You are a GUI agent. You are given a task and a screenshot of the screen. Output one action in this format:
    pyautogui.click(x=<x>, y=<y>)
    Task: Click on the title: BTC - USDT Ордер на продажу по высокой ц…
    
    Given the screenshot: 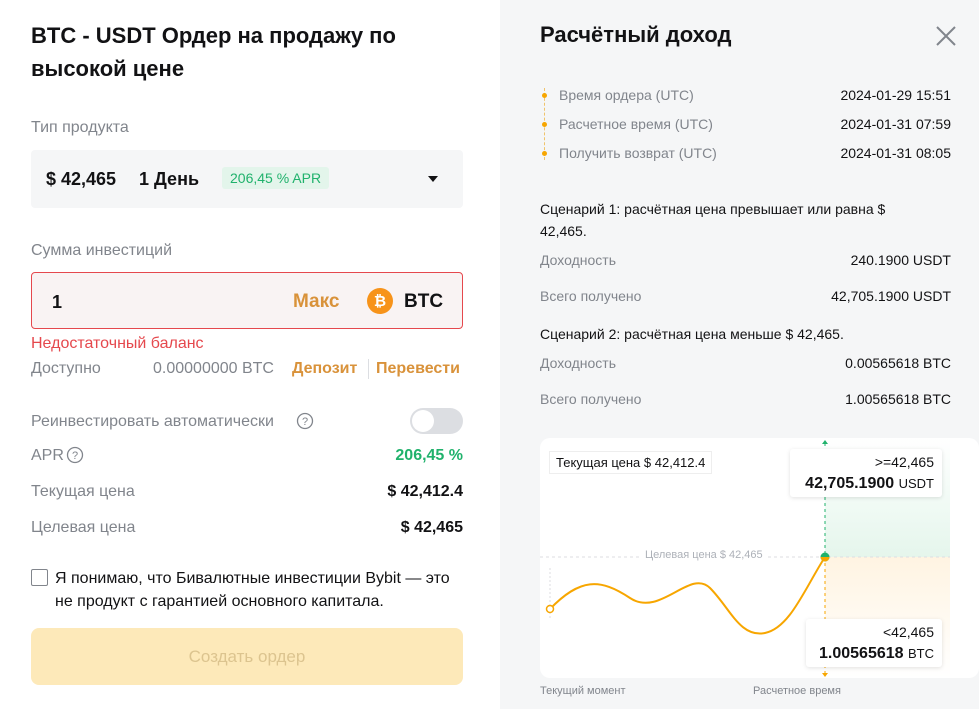 What is the action you would take?
    pyautogui.click(x=213, y=52)
    